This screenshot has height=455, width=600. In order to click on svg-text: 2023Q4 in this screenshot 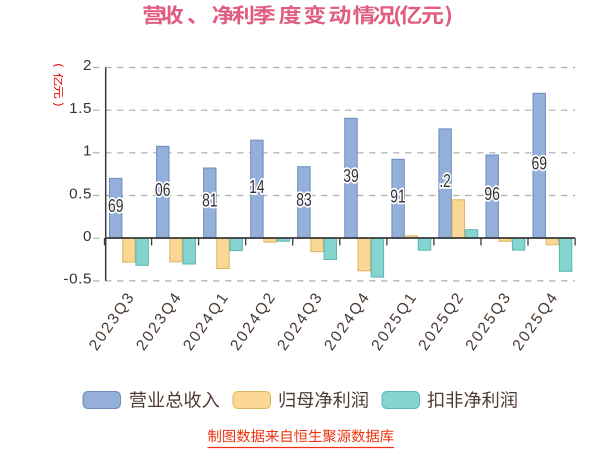, I will do `click(159, 321)`.